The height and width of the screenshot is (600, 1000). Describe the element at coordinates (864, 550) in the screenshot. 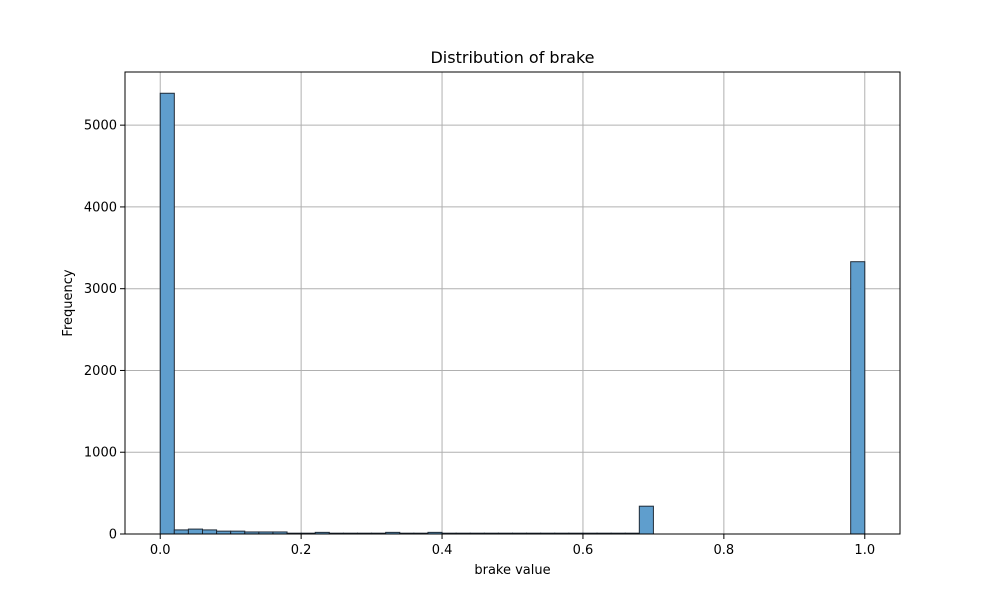

I see `x-tick-label: 1.0` at that location.